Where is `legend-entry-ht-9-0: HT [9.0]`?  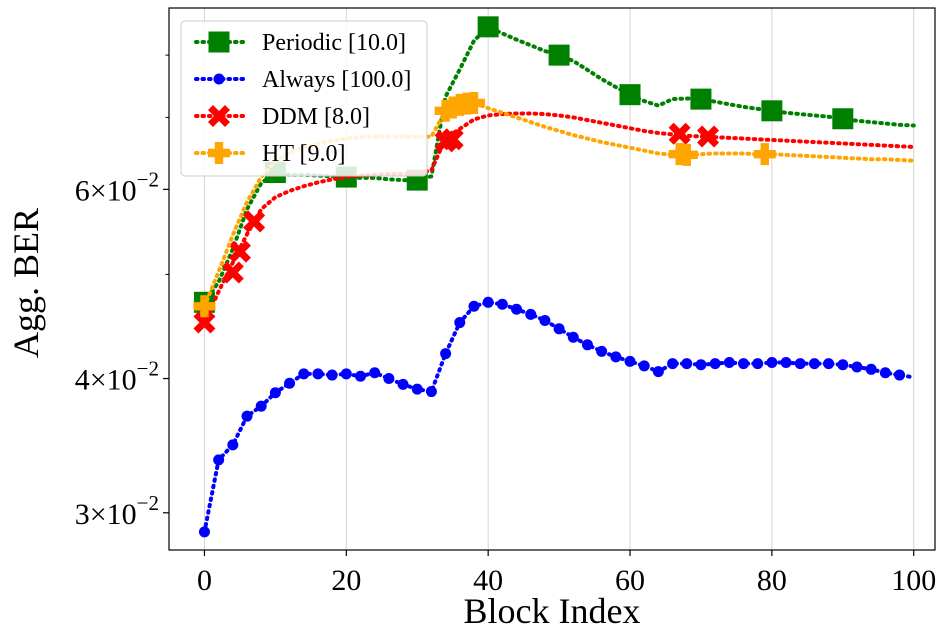
legend-entry-ht-9-0: HT [9.0] is located at coordinates (270, 154).